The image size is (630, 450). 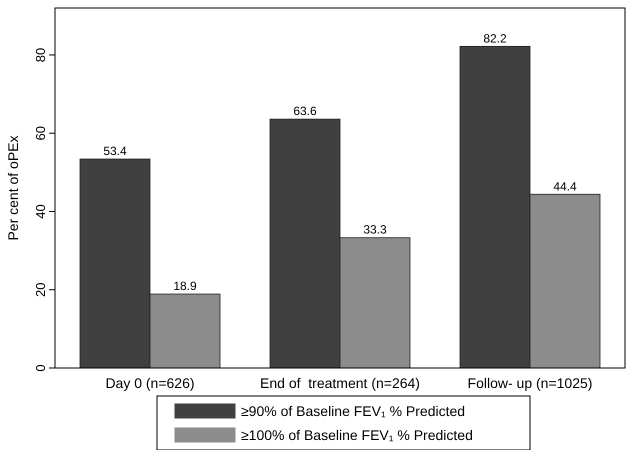 I want to click on data-label: 53.4, so click(x=115, y=151).